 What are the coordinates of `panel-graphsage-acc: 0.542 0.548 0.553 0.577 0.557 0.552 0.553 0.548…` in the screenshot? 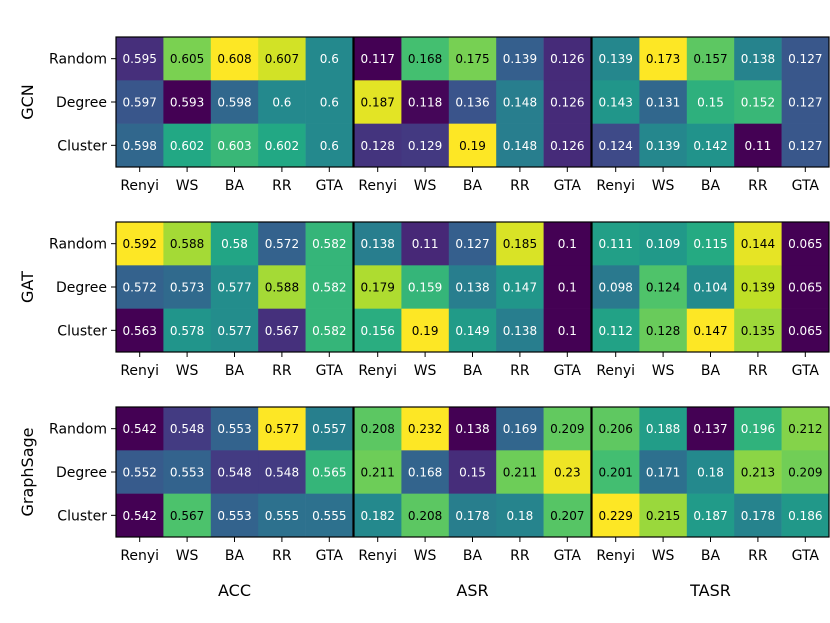 It's located at (201, 485).